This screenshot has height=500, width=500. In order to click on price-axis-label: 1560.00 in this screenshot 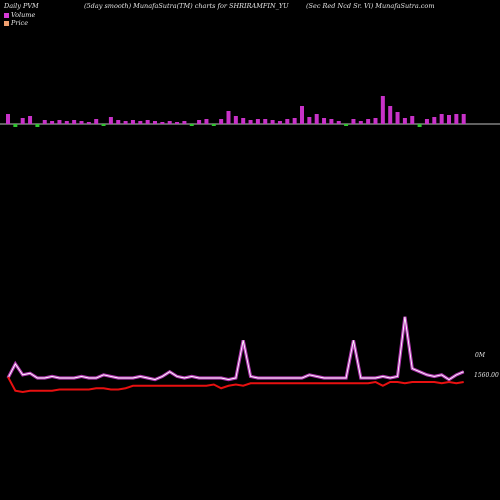, I will do `click(486, 375)`.